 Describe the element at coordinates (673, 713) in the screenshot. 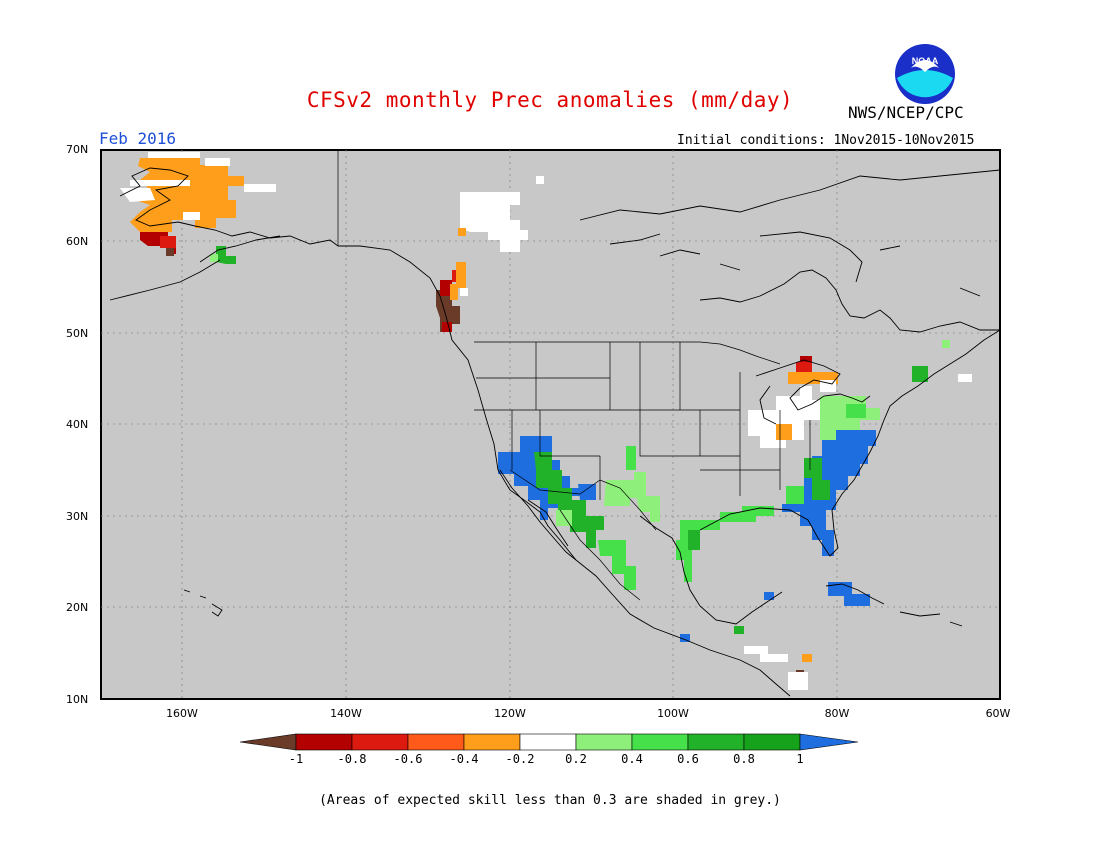

I see `lon-label-100w: 100W` at that location.